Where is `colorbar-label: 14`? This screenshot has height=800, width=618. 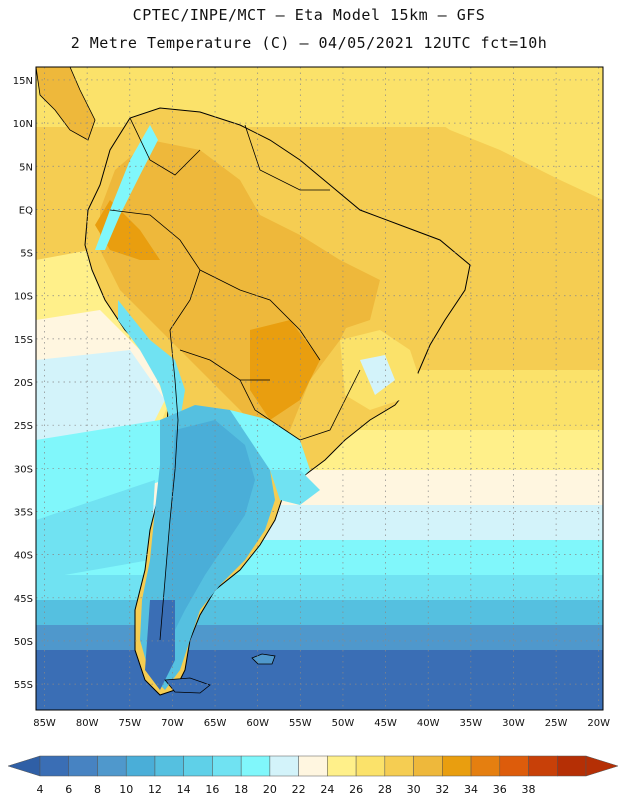 colorbar-label: 14 is located at coordinates (184, 789).